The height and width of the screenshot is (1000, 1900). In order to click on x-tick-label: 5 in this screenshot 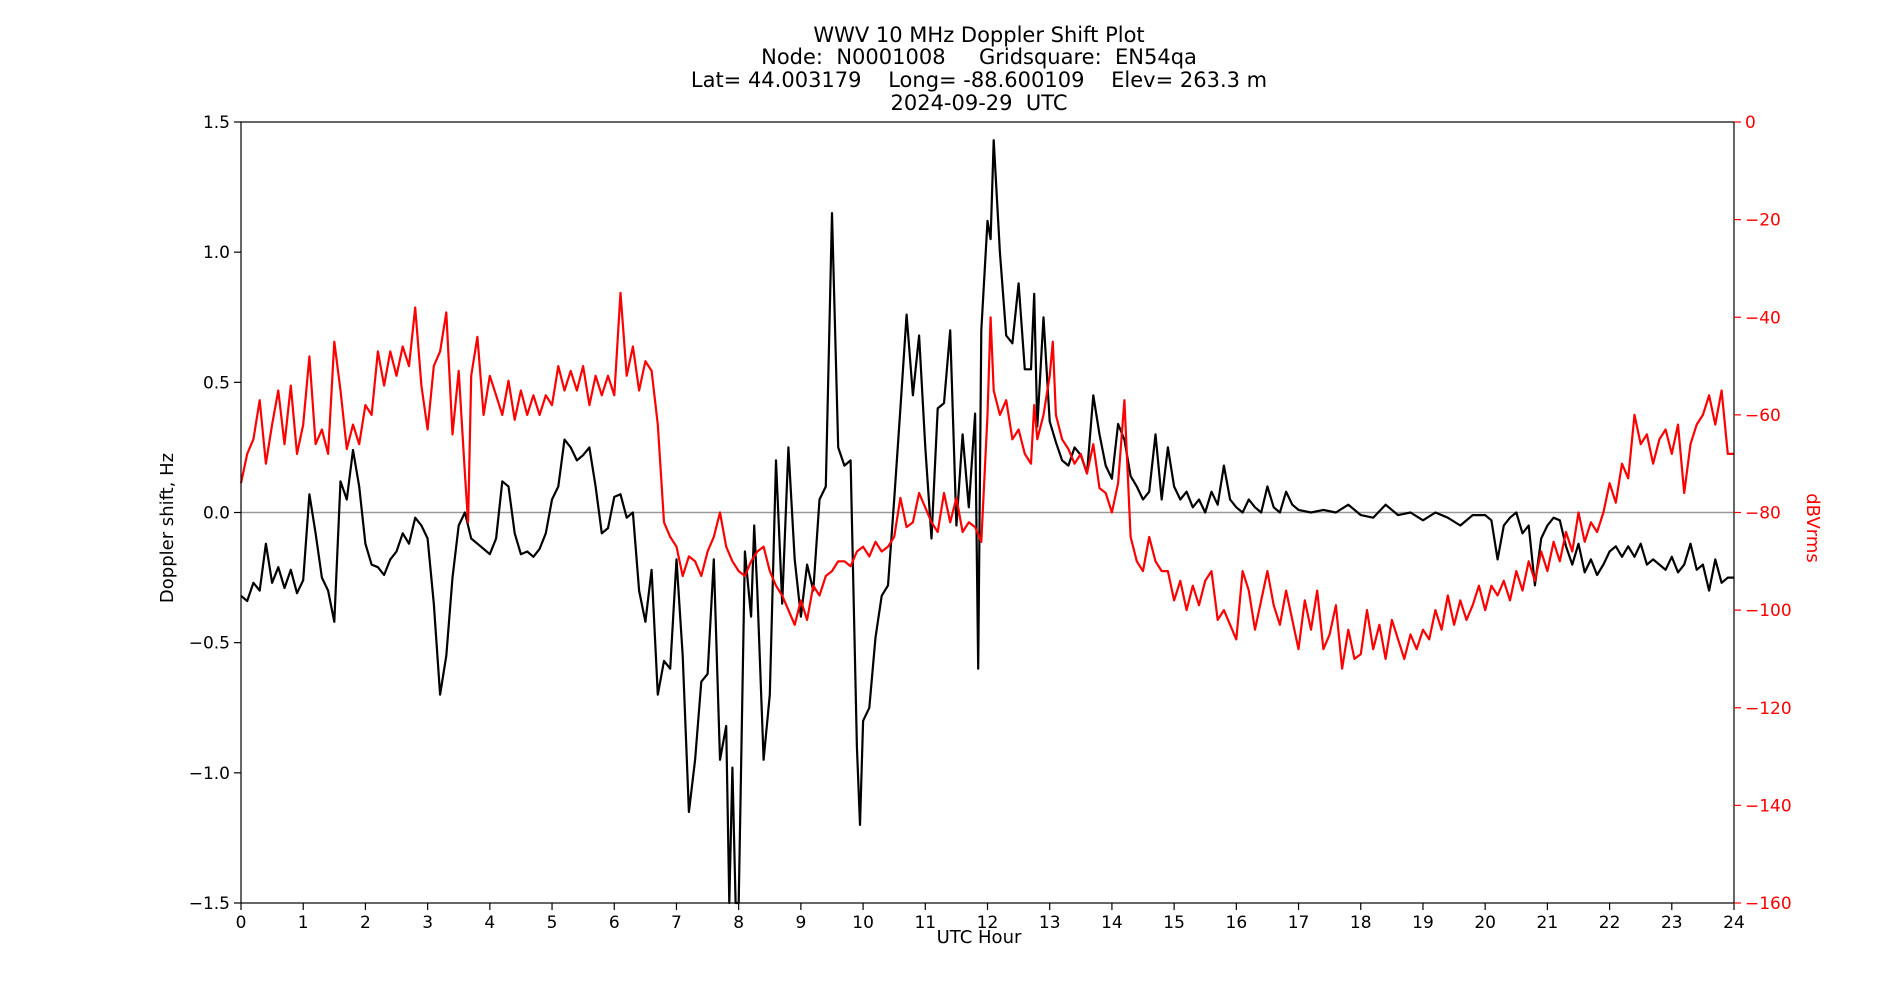, I will do `click(552, 923)`.